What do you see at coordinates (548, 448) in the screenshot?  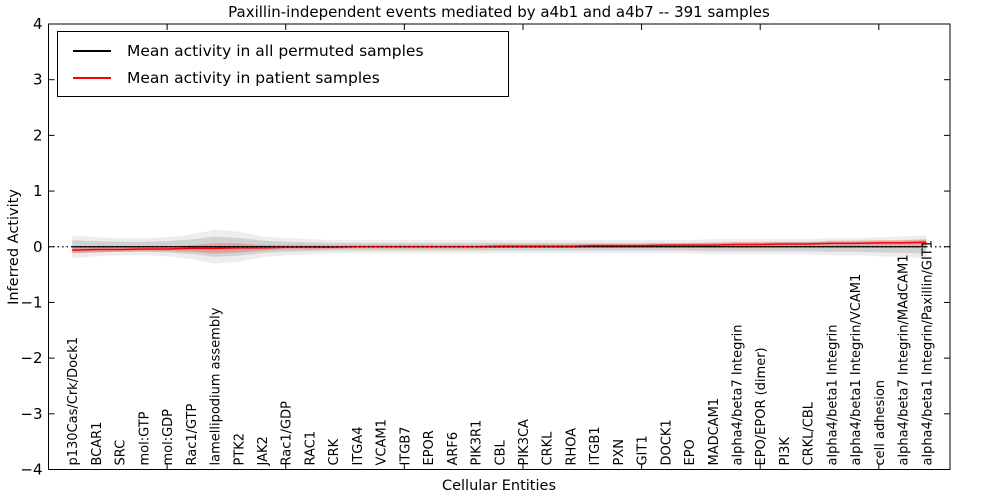 I see `x-tick-label: CRKL` at bounding box center [548, 448].